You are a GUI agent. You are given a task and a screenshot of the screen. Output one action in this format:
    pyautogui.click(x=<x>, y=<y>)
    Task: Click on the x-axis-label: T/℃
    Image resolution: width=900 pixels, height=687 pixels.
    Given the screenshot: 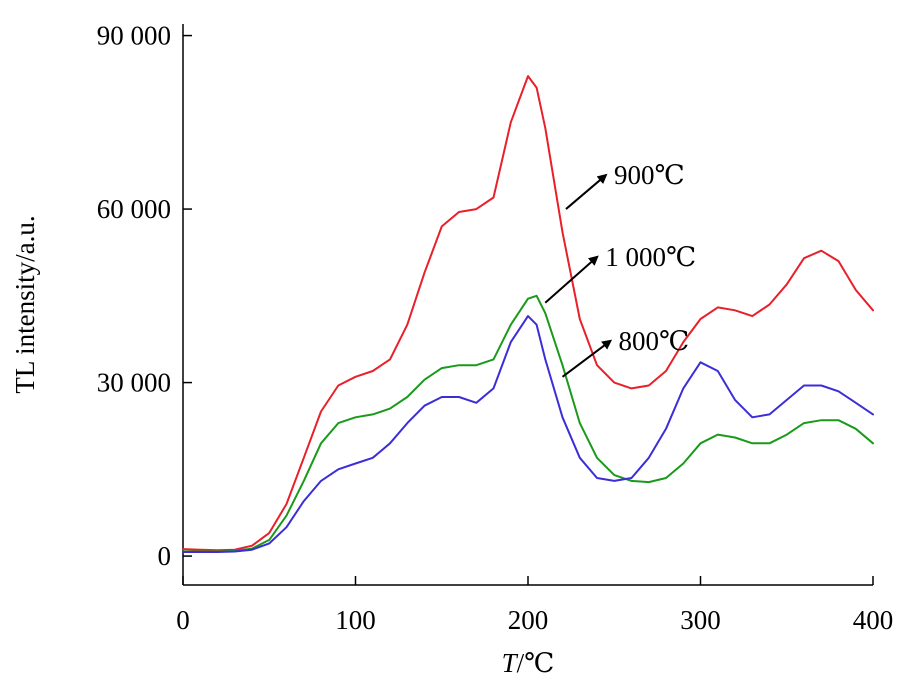 What is the action you would take?
    pyautogui.click(x=528, y=663)
    